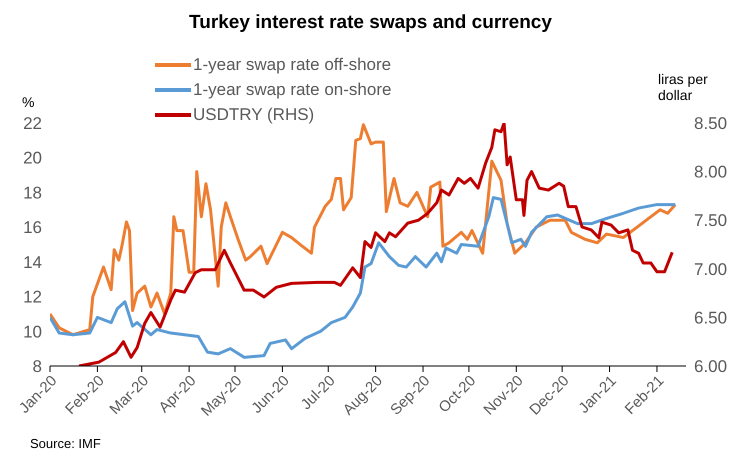 Image resolution: width=733 pixels, height=453 pixels. Describe the element at coordinates (711, 220) in the screenshot. I see `y2-tick-label: 7.50` at that location.